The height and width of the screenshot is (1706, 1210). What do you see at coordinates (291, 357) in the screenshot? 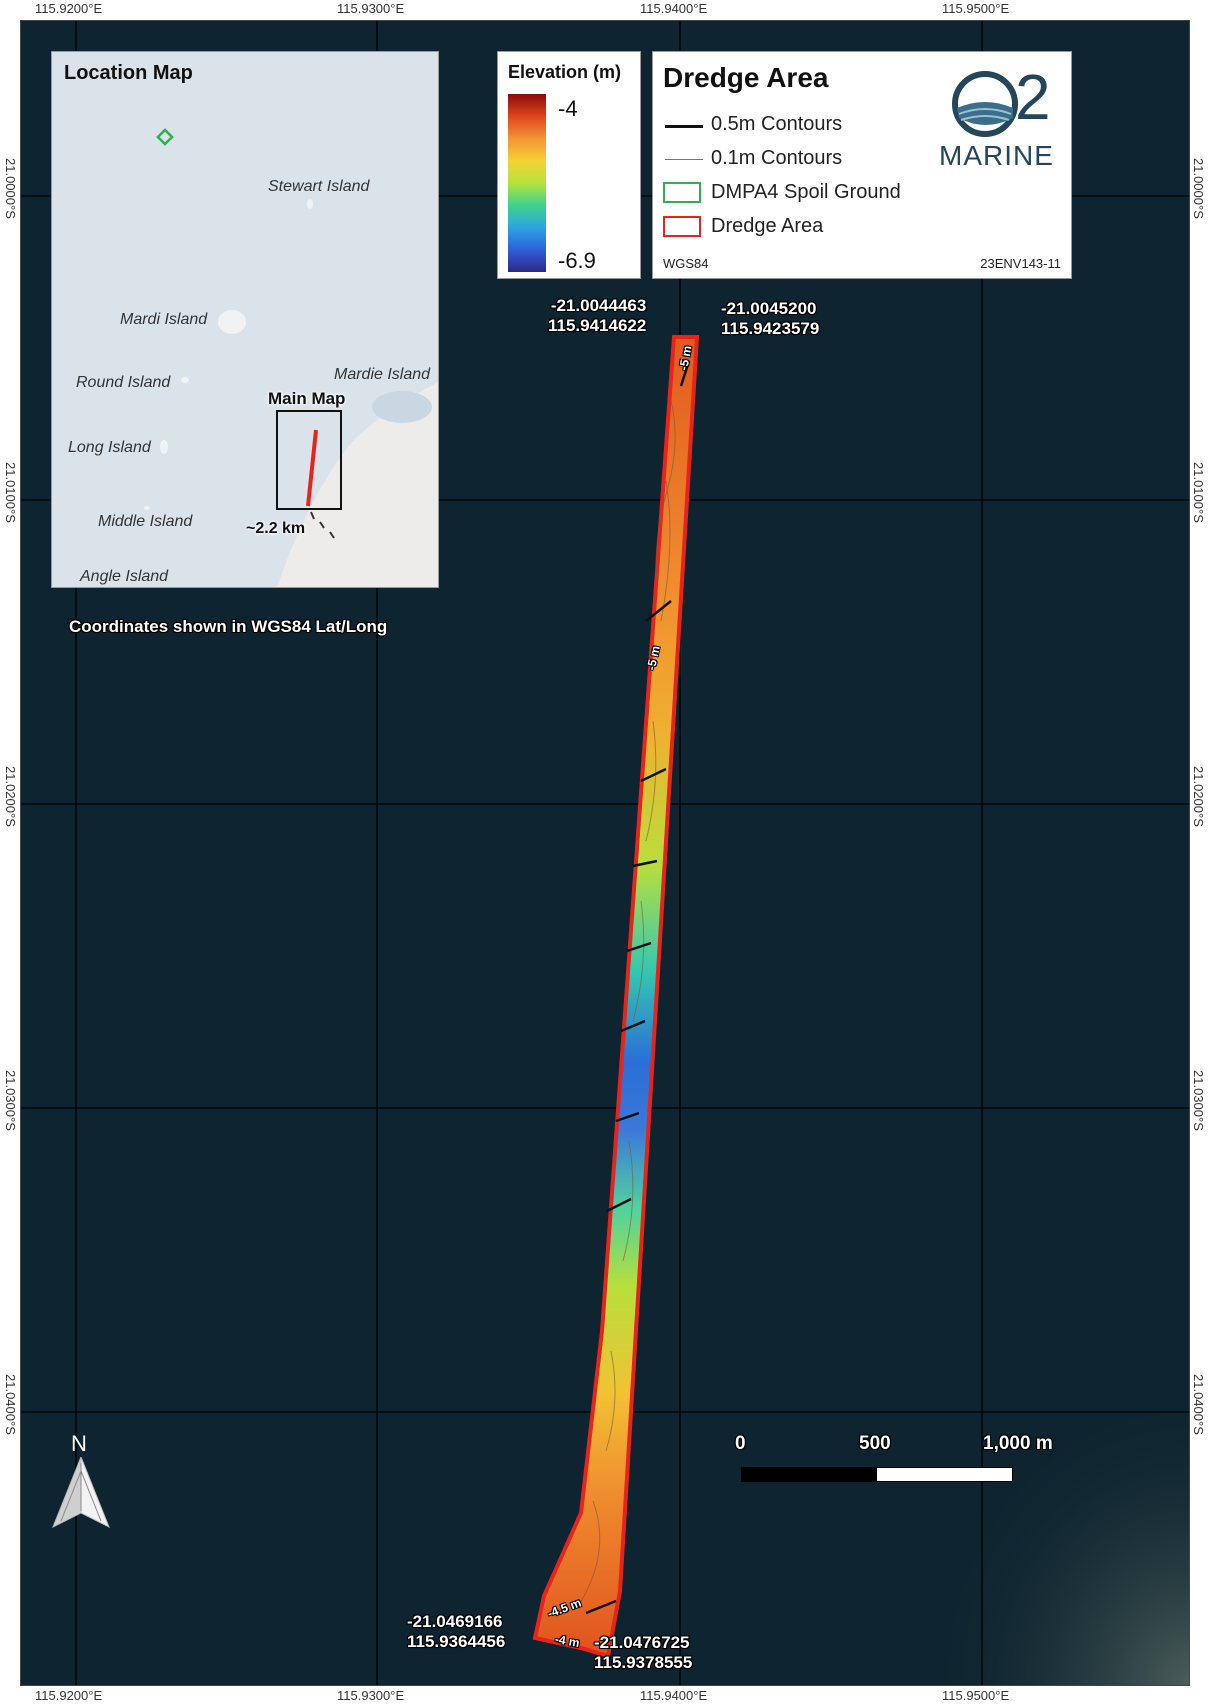
I see `location-map-canvas` at bounding box center [291, 357].